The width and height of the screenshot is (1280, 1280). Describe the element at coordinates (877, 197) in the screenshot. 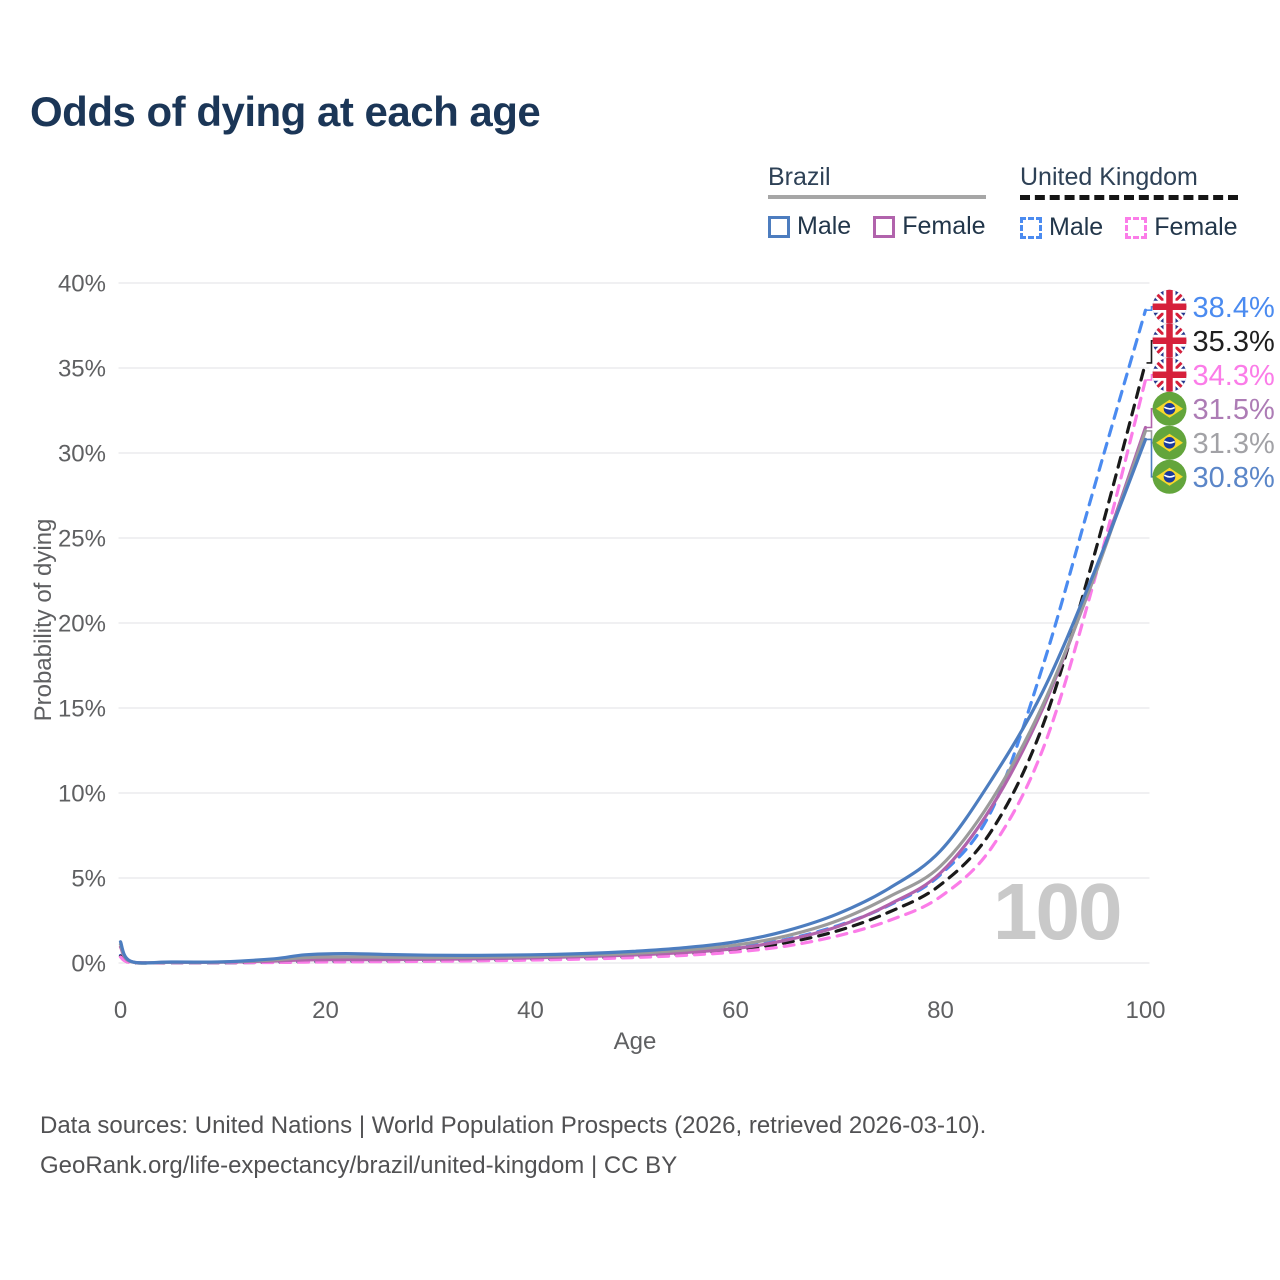

I see `legend-underline-brazil` at that location.